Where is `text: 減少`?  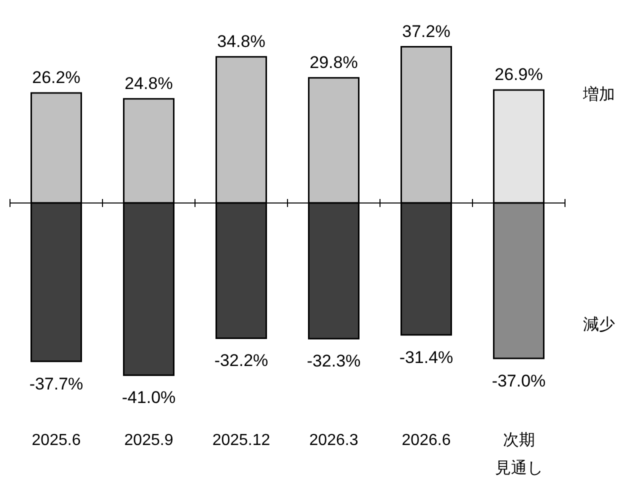
text: 減少 is located at coordinates (599, 325).